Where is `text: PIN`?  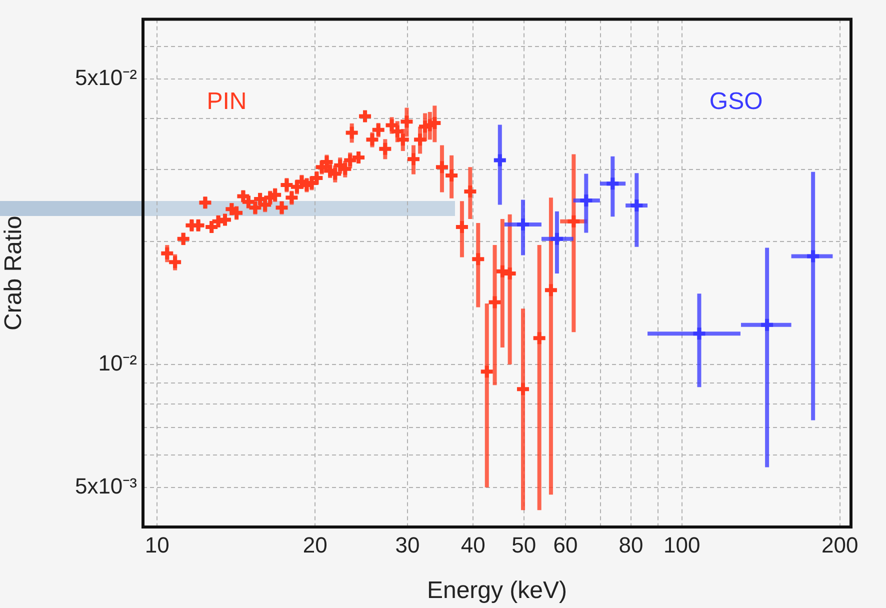
text: PIN is located at coordinates (226, 101).